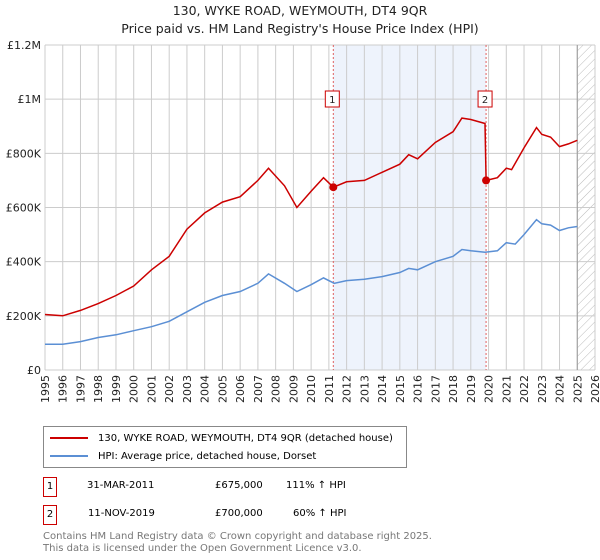  Describe the element at coordinates (240, 389) in the screenshot. I see `x-tick-label: 2006` at that location.